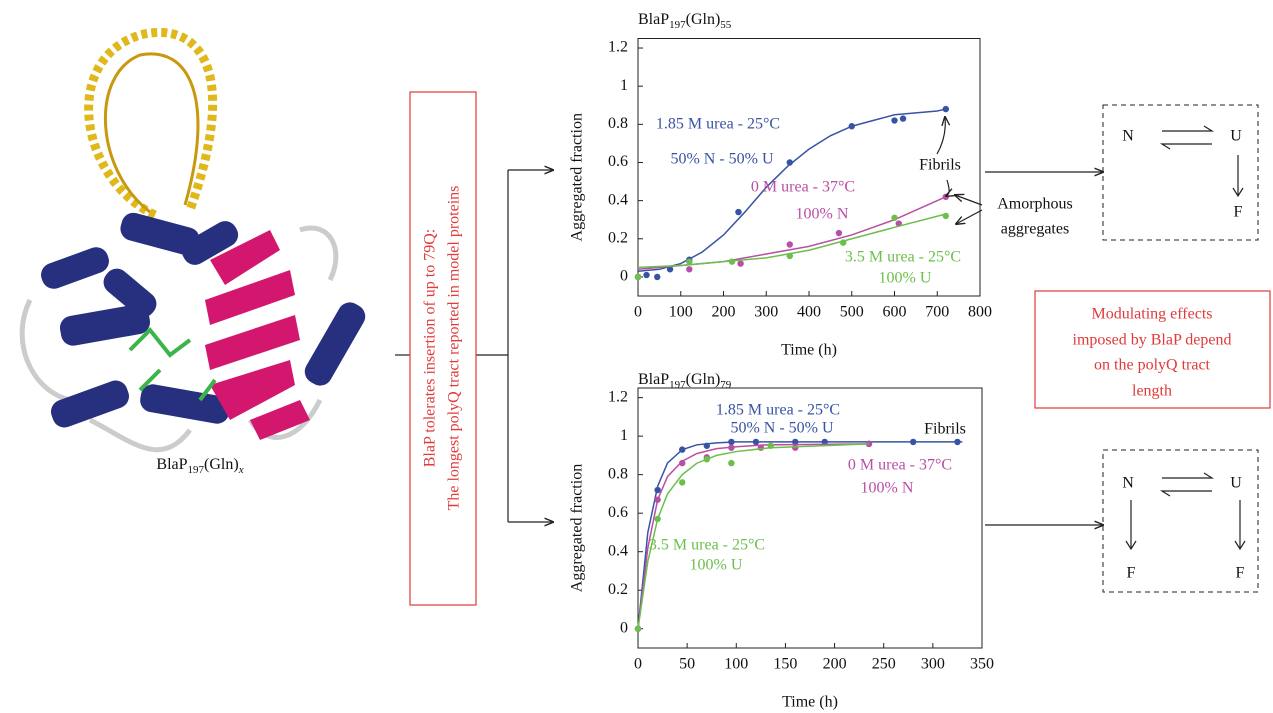  I want to click on series-label: 50% N - 50% U, so click(722, 159).